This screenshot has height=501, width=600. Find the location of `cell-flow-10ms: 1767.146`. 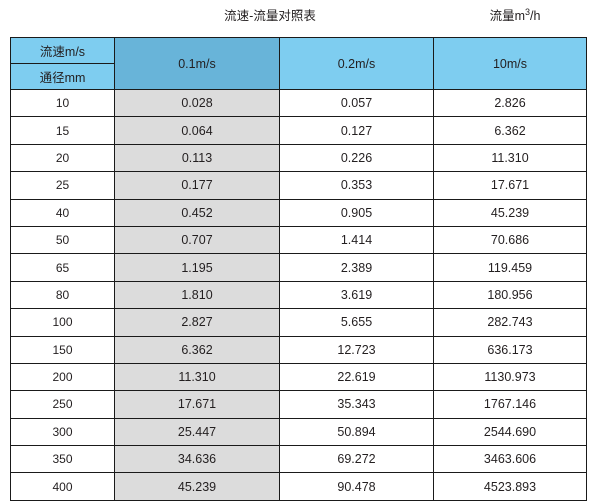

cell-flow-10ms: 1767.146 is located at coordinates (510, 404).